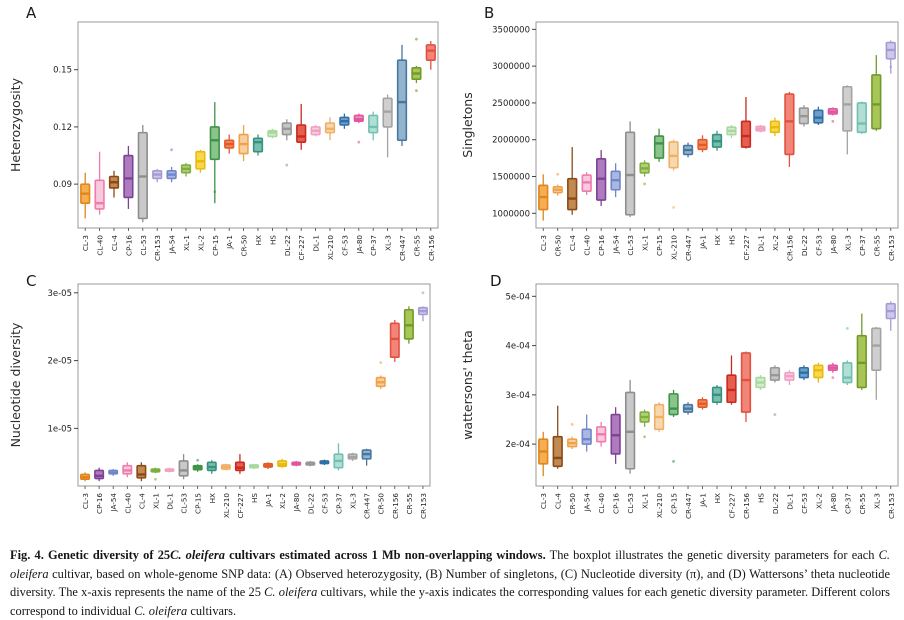 Image resolution: width=904 pixels, height=620 pixels. What do you see at coordinates (891, 506) in the screenshot?
I see `x-tick-label: CR-153` at bounding box center [891, 506].